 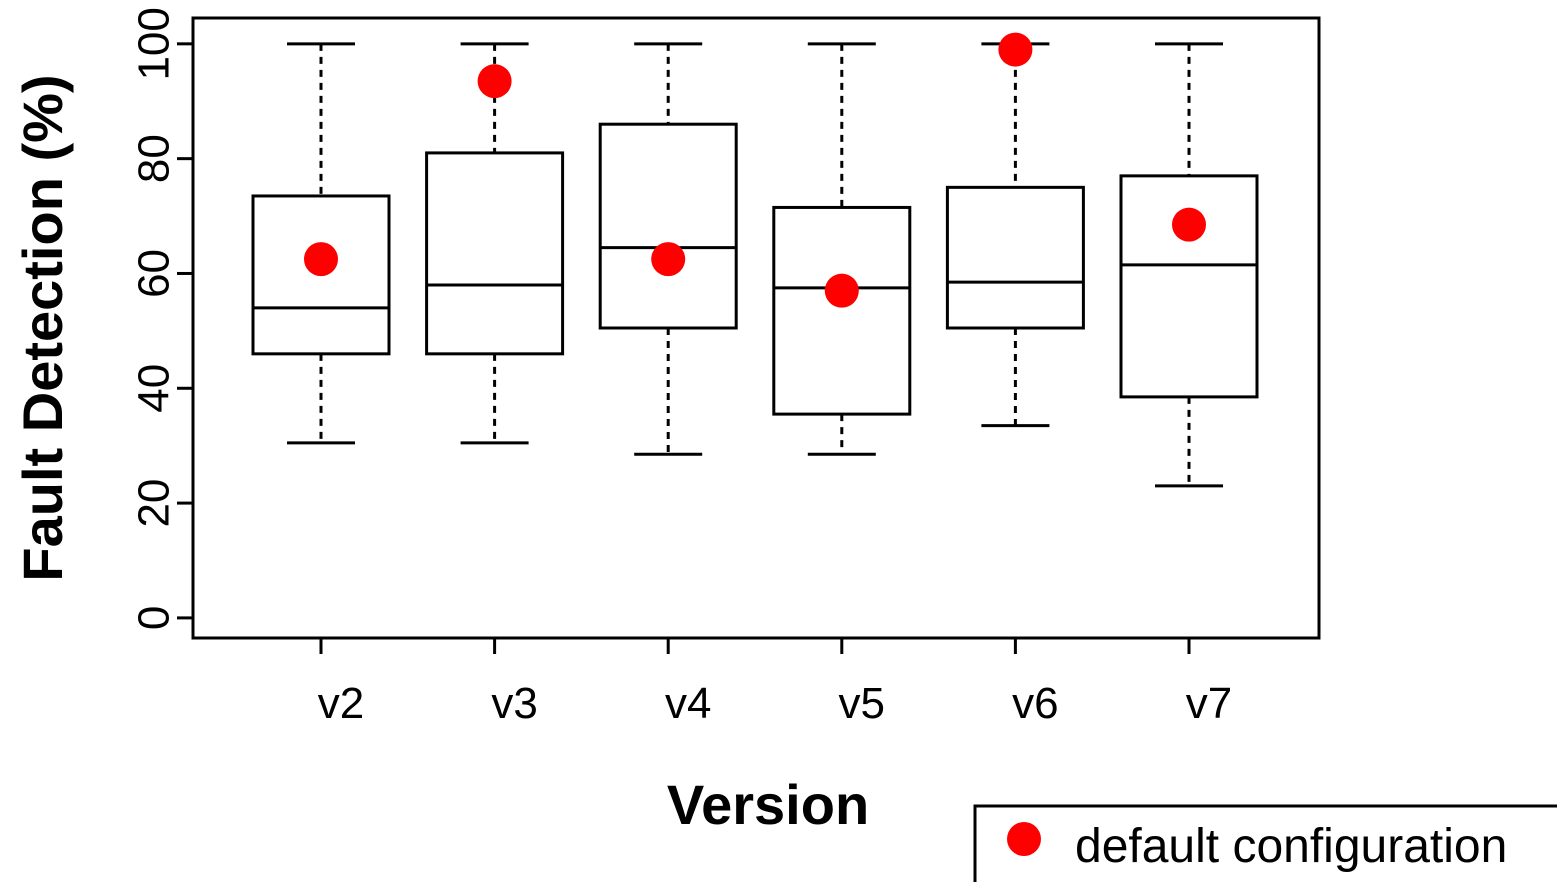 I want to click on y-tick-label: 80, so click(x=154, y=158).